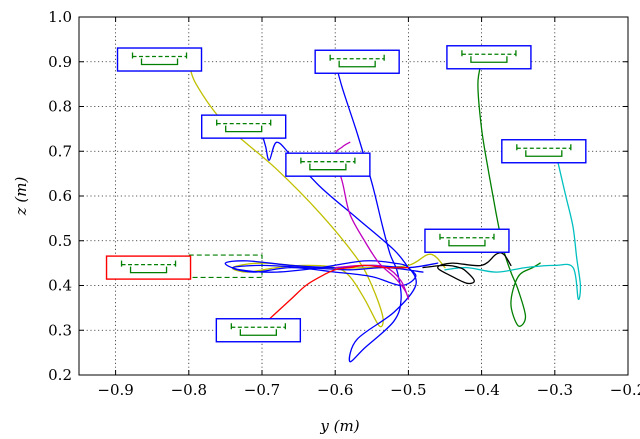 This screenshot has width=640, height=439. I want to click on y-tick-label: 1.0, so click(60, 17).